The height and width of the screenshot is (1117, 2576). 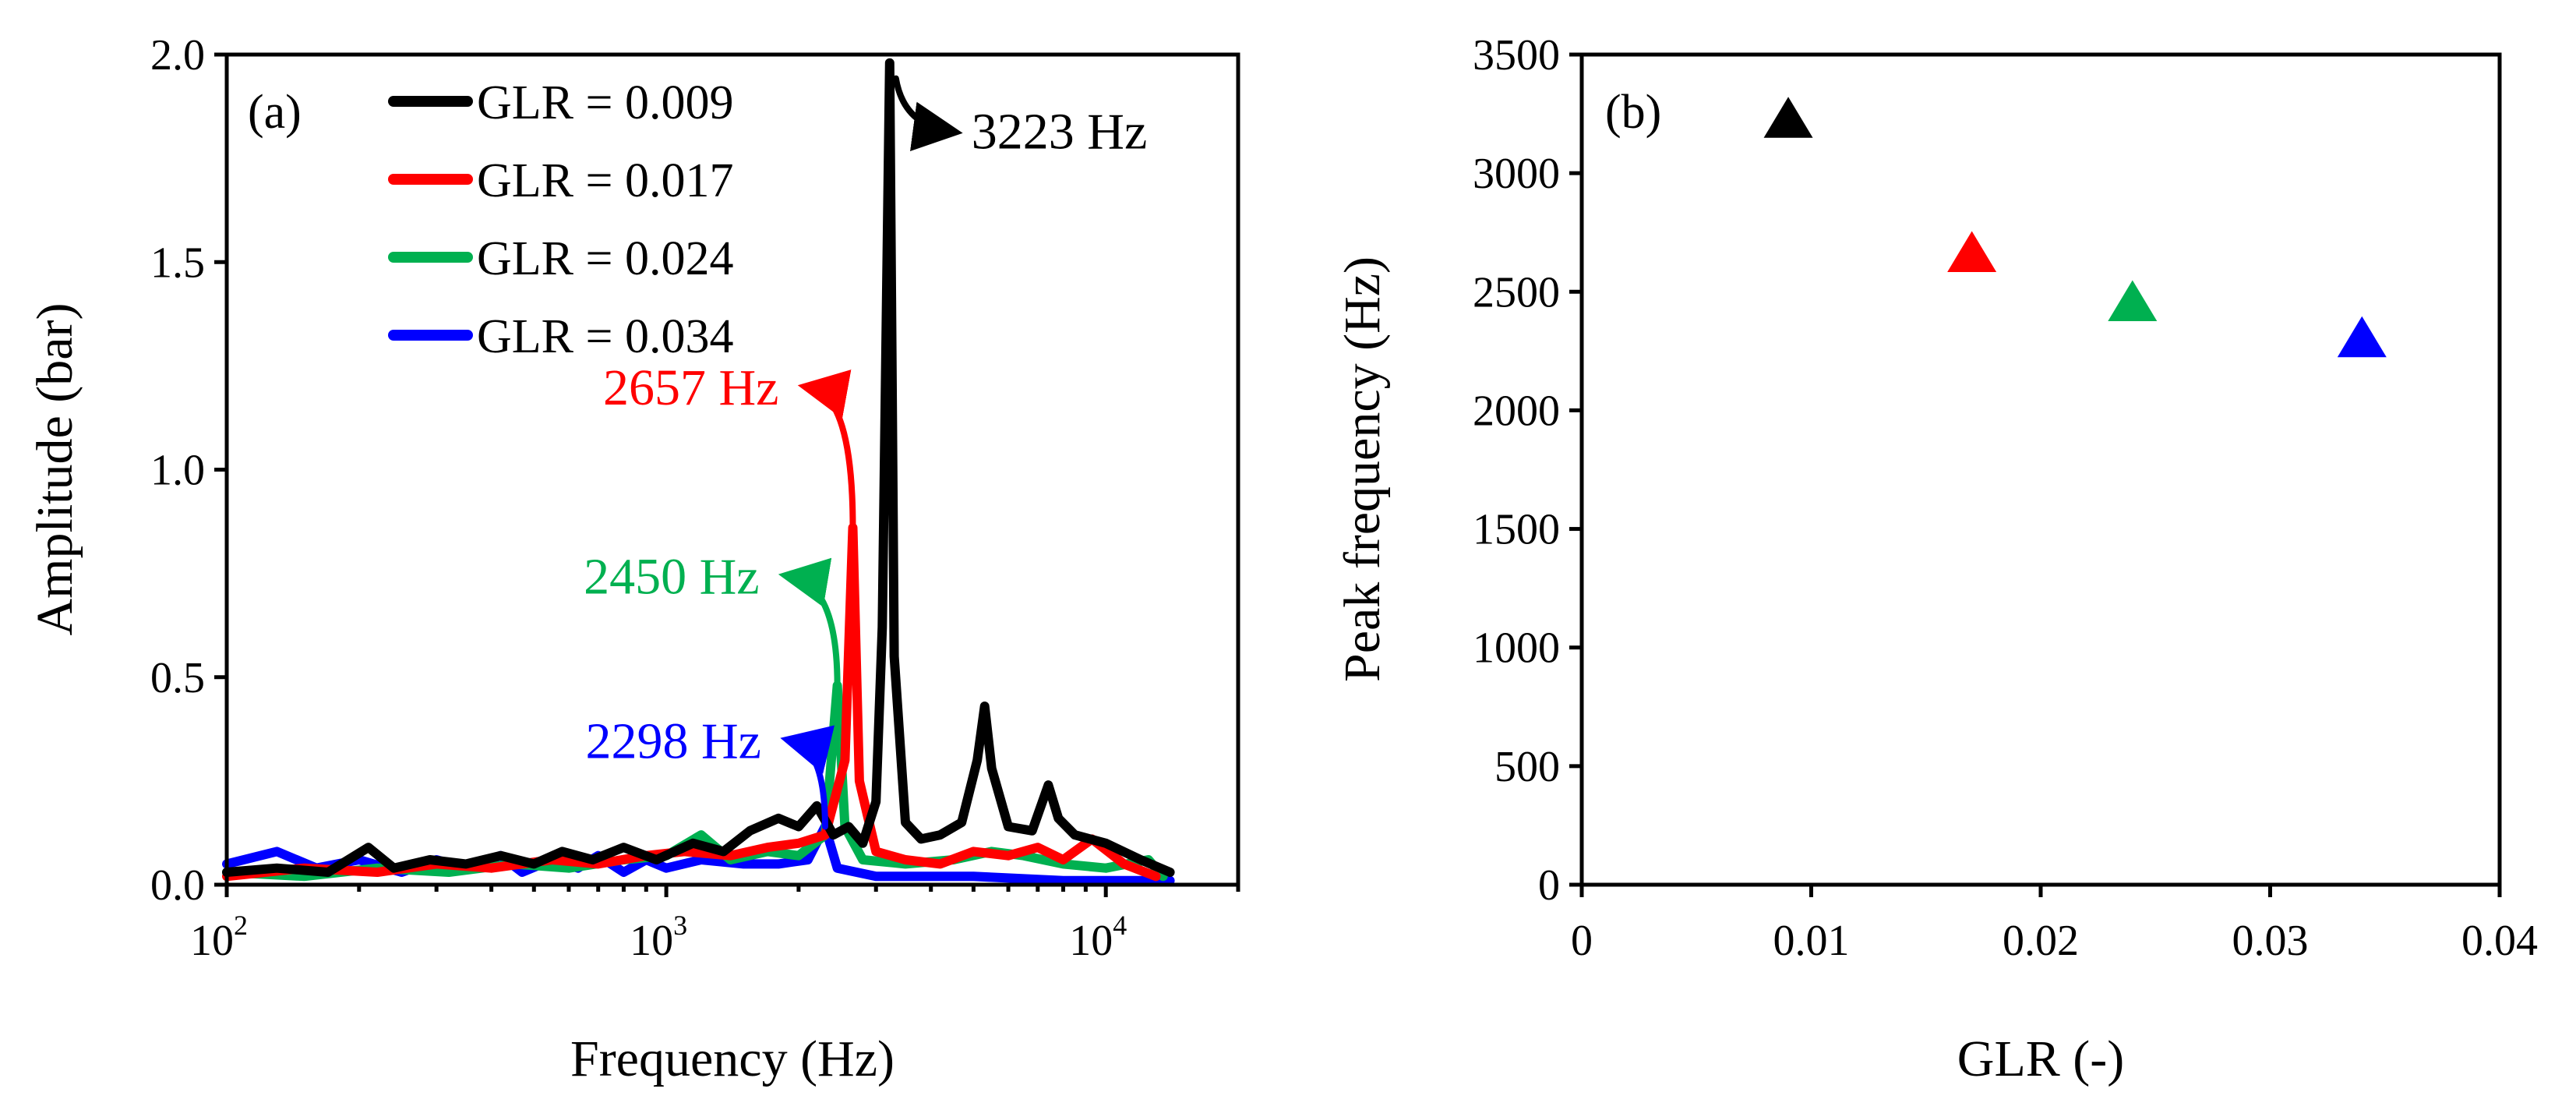 I want to click on y-tick-label: 0.5, so click(x=177, y=678).